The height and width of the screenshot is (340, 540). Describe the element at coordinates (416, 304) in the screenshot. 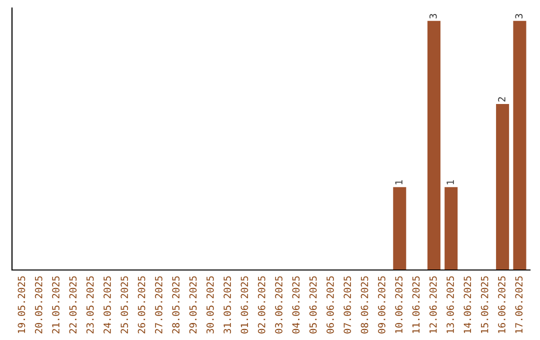

I see `x-tick-label: 11.06.2025` at that location.